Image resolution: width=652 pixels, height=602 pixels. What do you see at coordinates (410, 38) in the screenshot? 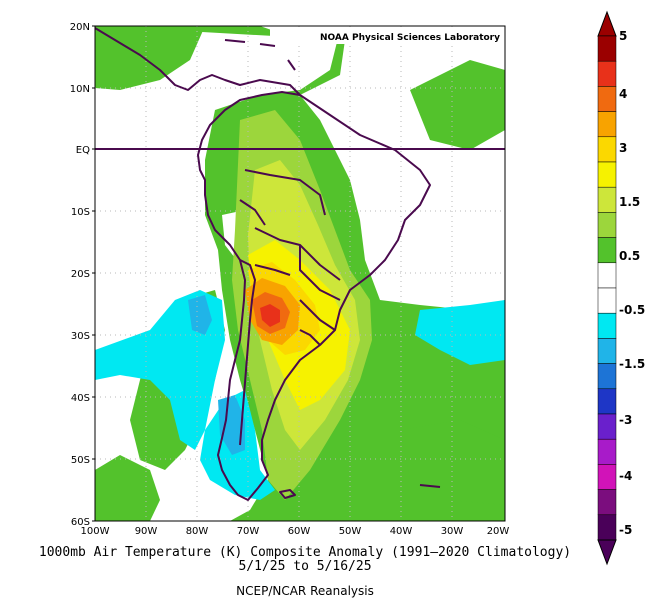
I see `credit-text: NOAA Physical Sciences Laboratory` at bounding box center [410, 38].